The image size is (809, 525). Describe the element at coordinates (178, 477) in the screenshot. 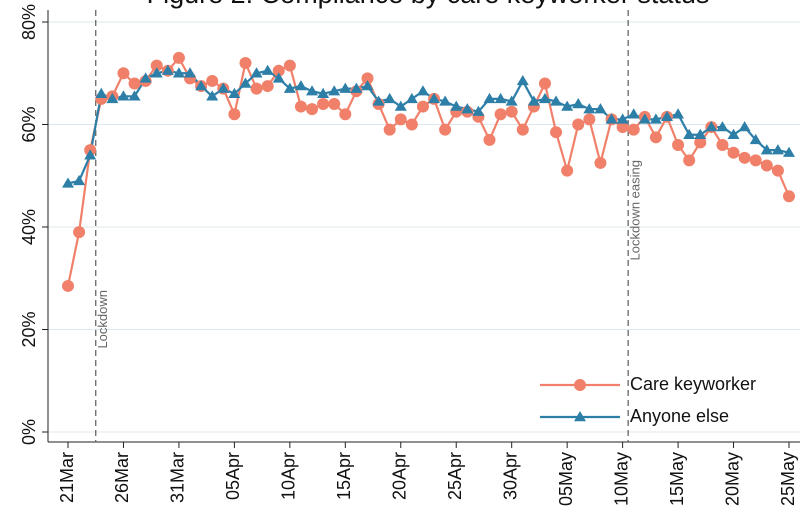

I see `x-tick-label: 31Mar` at that location.